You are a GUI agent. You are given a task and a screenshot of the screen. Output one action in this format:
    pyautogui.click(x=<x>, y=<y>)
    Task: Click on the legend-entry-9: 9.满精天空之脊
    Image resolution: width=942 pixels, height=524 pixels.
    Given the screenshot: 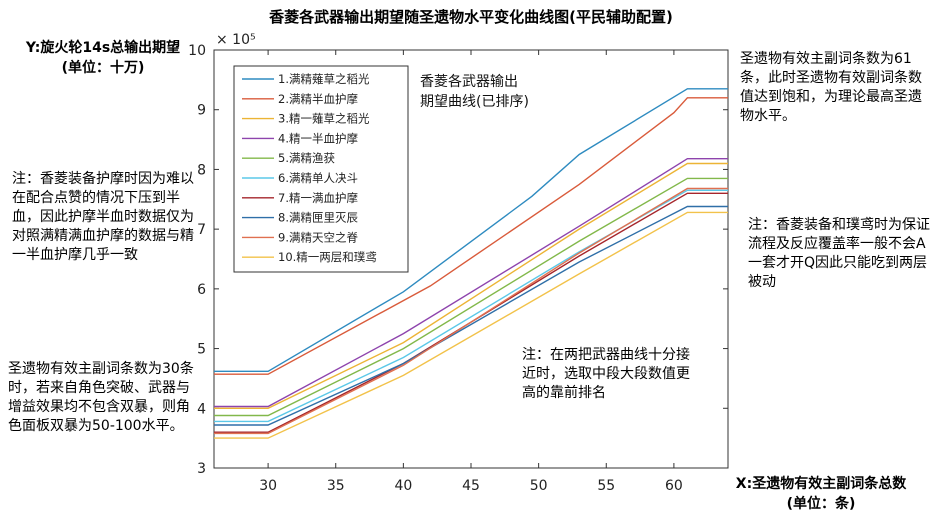 What is the action you would take?
    pyautogui.click(x=318, y=237)
    